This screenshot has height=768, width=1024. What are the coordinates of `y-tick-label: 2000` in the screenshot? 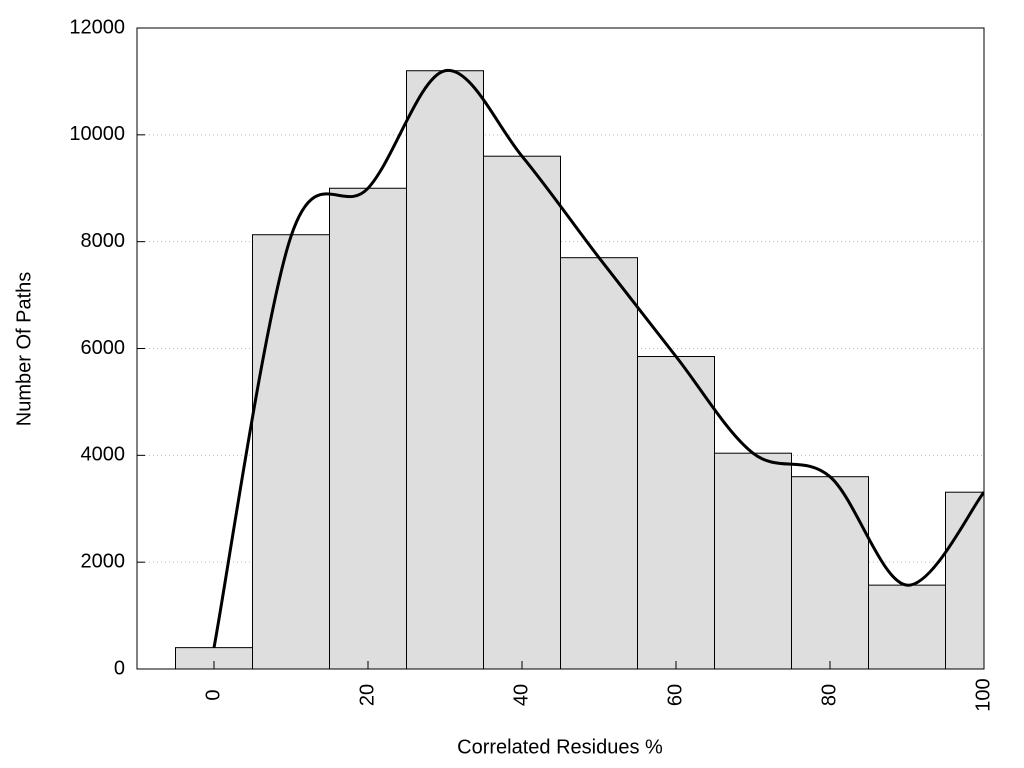 It's located at (103, 561).